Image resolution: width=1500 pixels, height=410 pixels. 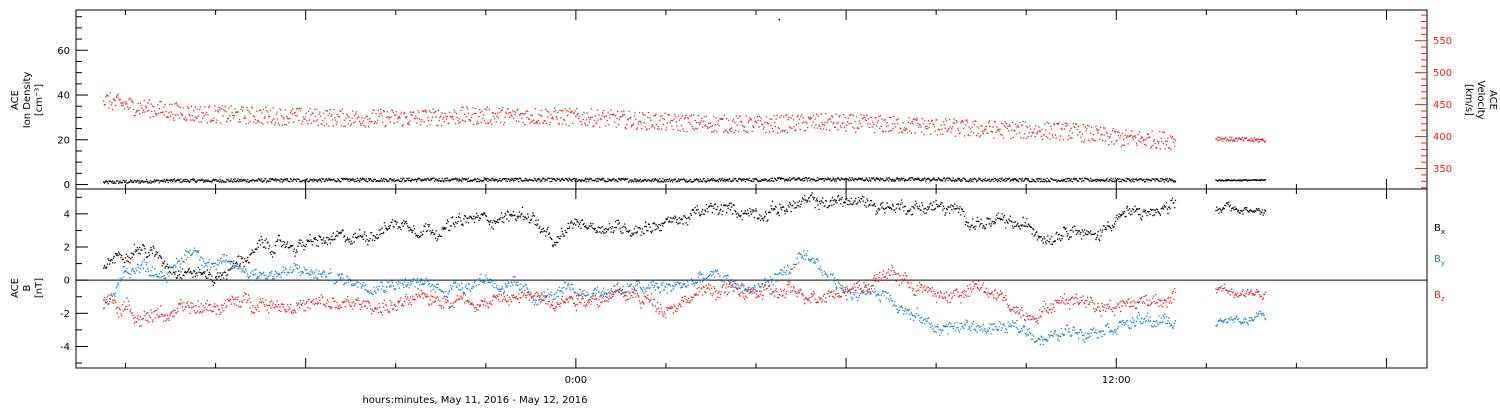 What do you see at coordinates (1442, 73) in the screenshot?
I see `velocity-tick-label: 500` at bounding box center [1442, 73].